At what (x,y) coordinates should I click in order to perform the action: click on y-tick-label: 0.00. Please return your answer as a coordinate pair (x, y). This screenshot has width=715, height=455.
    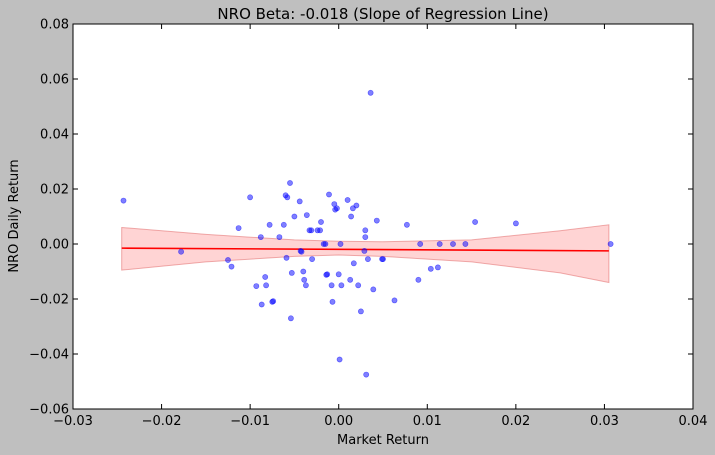
    Looking at the image, I should click on (54, 245).